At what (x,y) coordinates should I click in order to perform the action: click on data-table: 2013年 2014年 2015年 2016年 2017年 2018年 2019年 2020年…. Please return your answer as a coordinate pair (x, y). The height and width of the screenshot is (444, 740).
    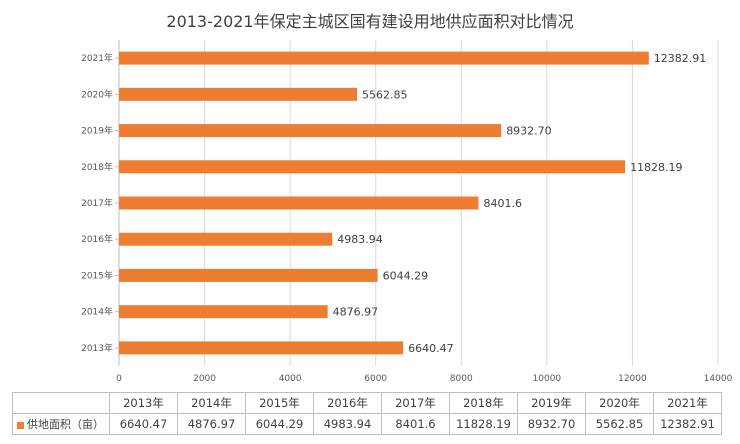
    Looking at the image, I should click on (367, 413).